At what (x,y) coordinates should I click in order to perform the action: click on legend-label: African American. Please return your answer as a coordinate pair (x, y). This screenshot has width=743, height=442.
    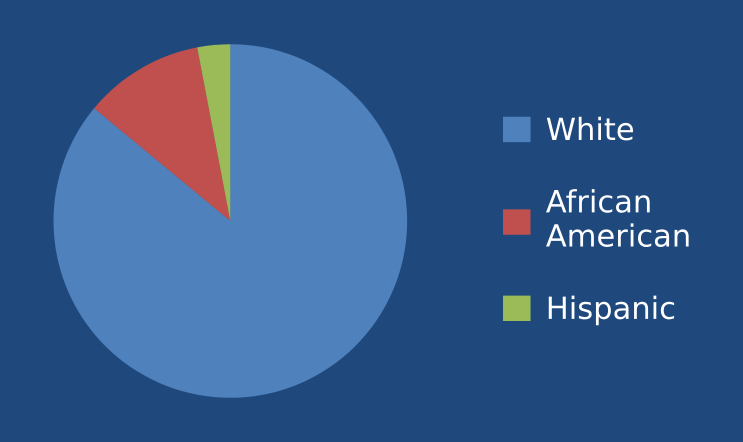
    Looking at the image, I should click on (617, 218).